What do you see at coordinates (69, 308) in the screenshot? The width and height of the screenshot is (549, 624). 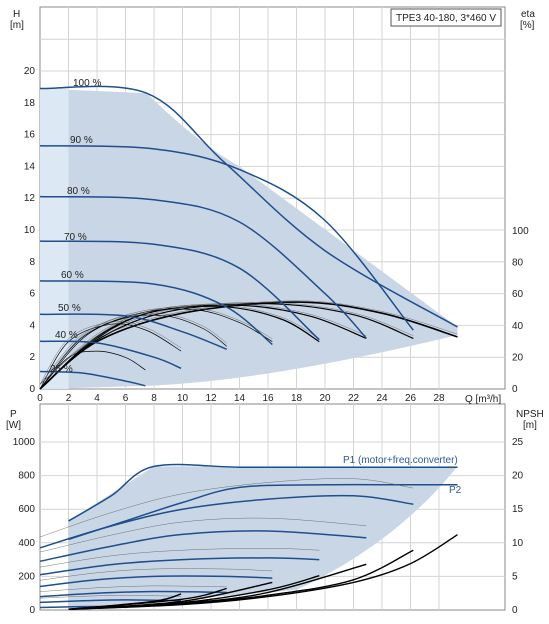 I see `speed-label-50: 50 %` at bounding box center [69, 308].